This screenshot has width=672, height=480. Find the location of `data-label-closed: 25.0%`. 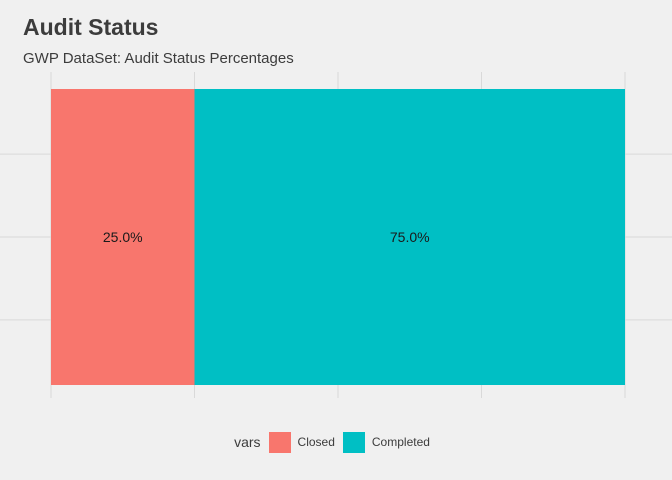

data-label-closed: 25.0% is located at coordinates (123, 237).